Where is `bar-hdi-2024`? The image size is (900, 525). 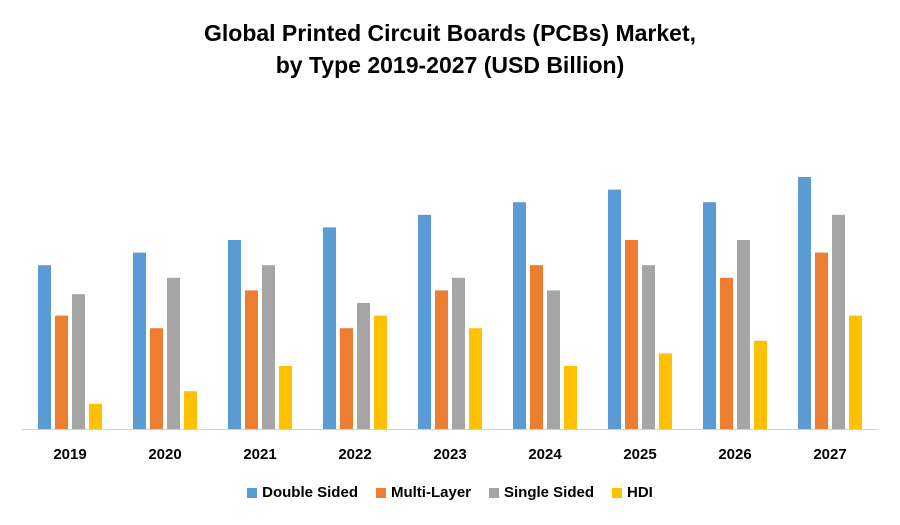 bar-hdi-2024 is located at coordinates (570, 397).